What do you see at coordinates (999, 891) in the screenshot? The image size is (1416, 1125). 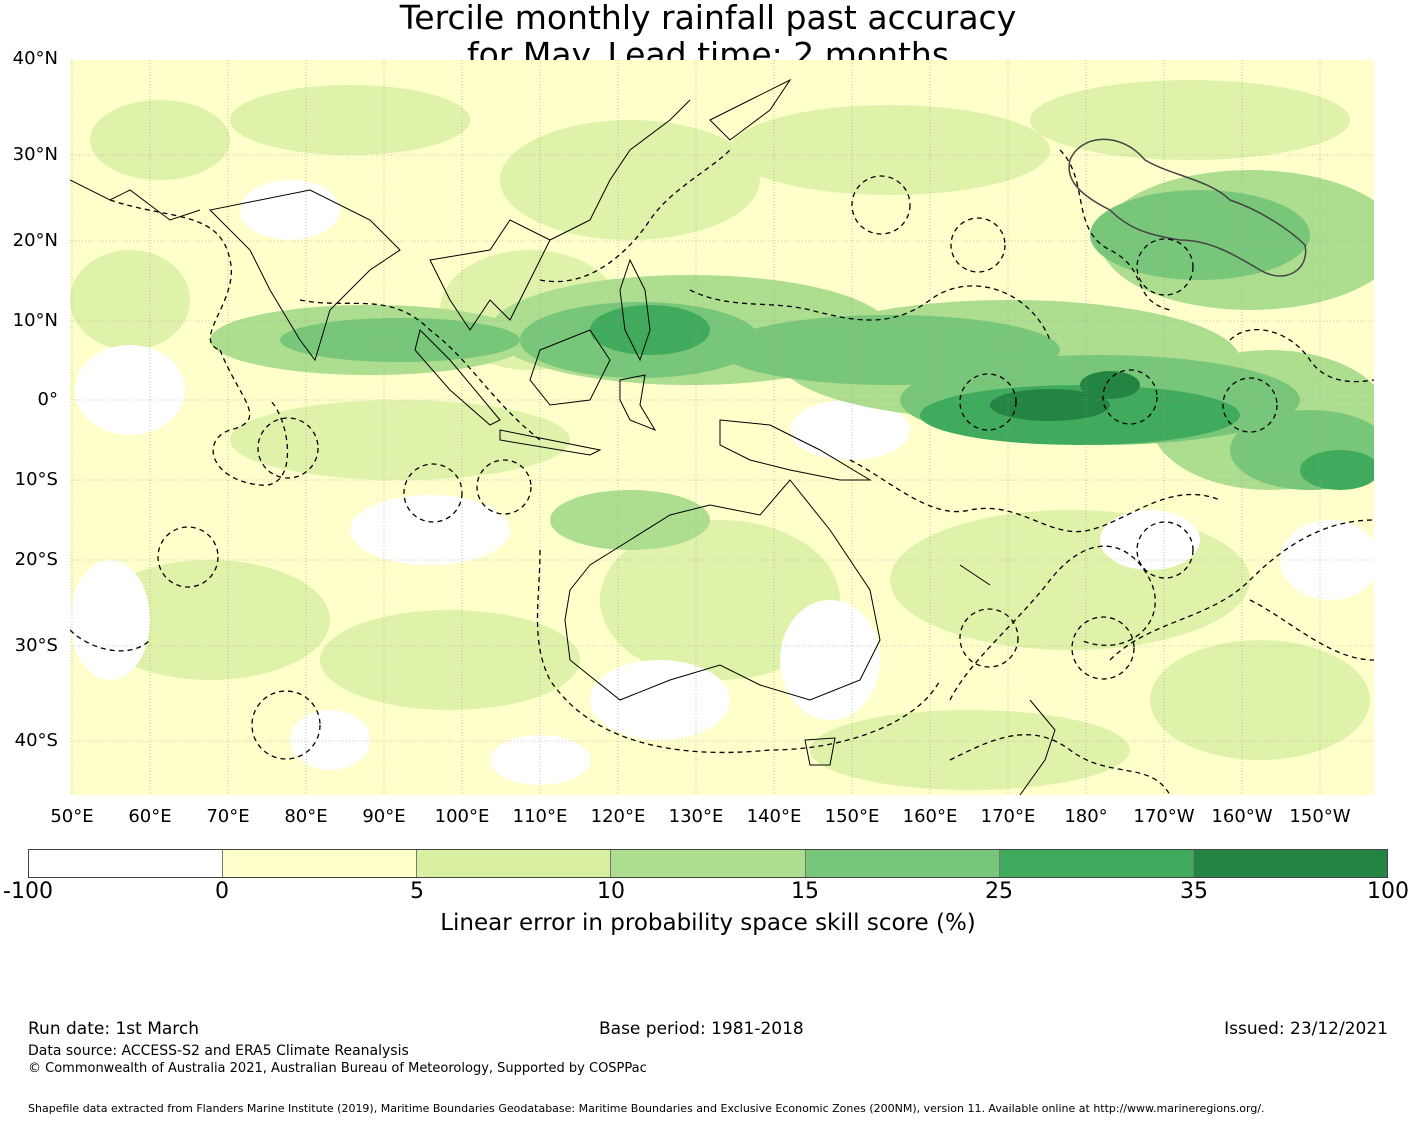 I see `colorbar-tick: 25` at bounding box center [999, 891].